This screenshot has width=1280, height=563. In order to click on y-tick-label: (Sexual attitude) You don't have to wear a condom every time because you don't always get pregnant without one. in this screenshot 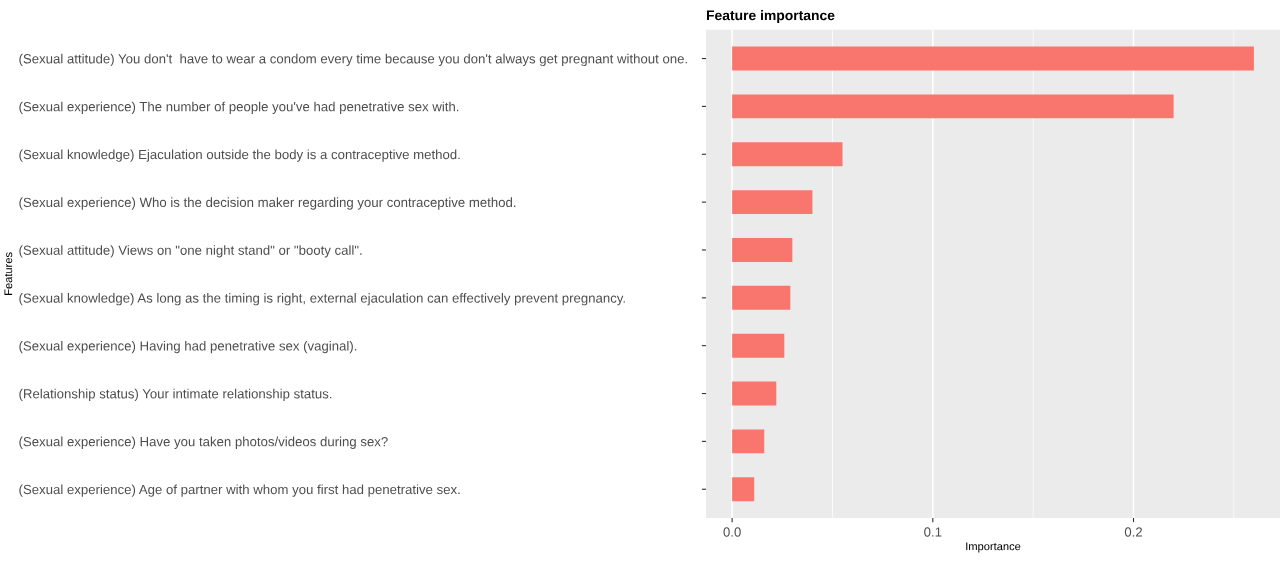, I will do `click(353, 60)`.